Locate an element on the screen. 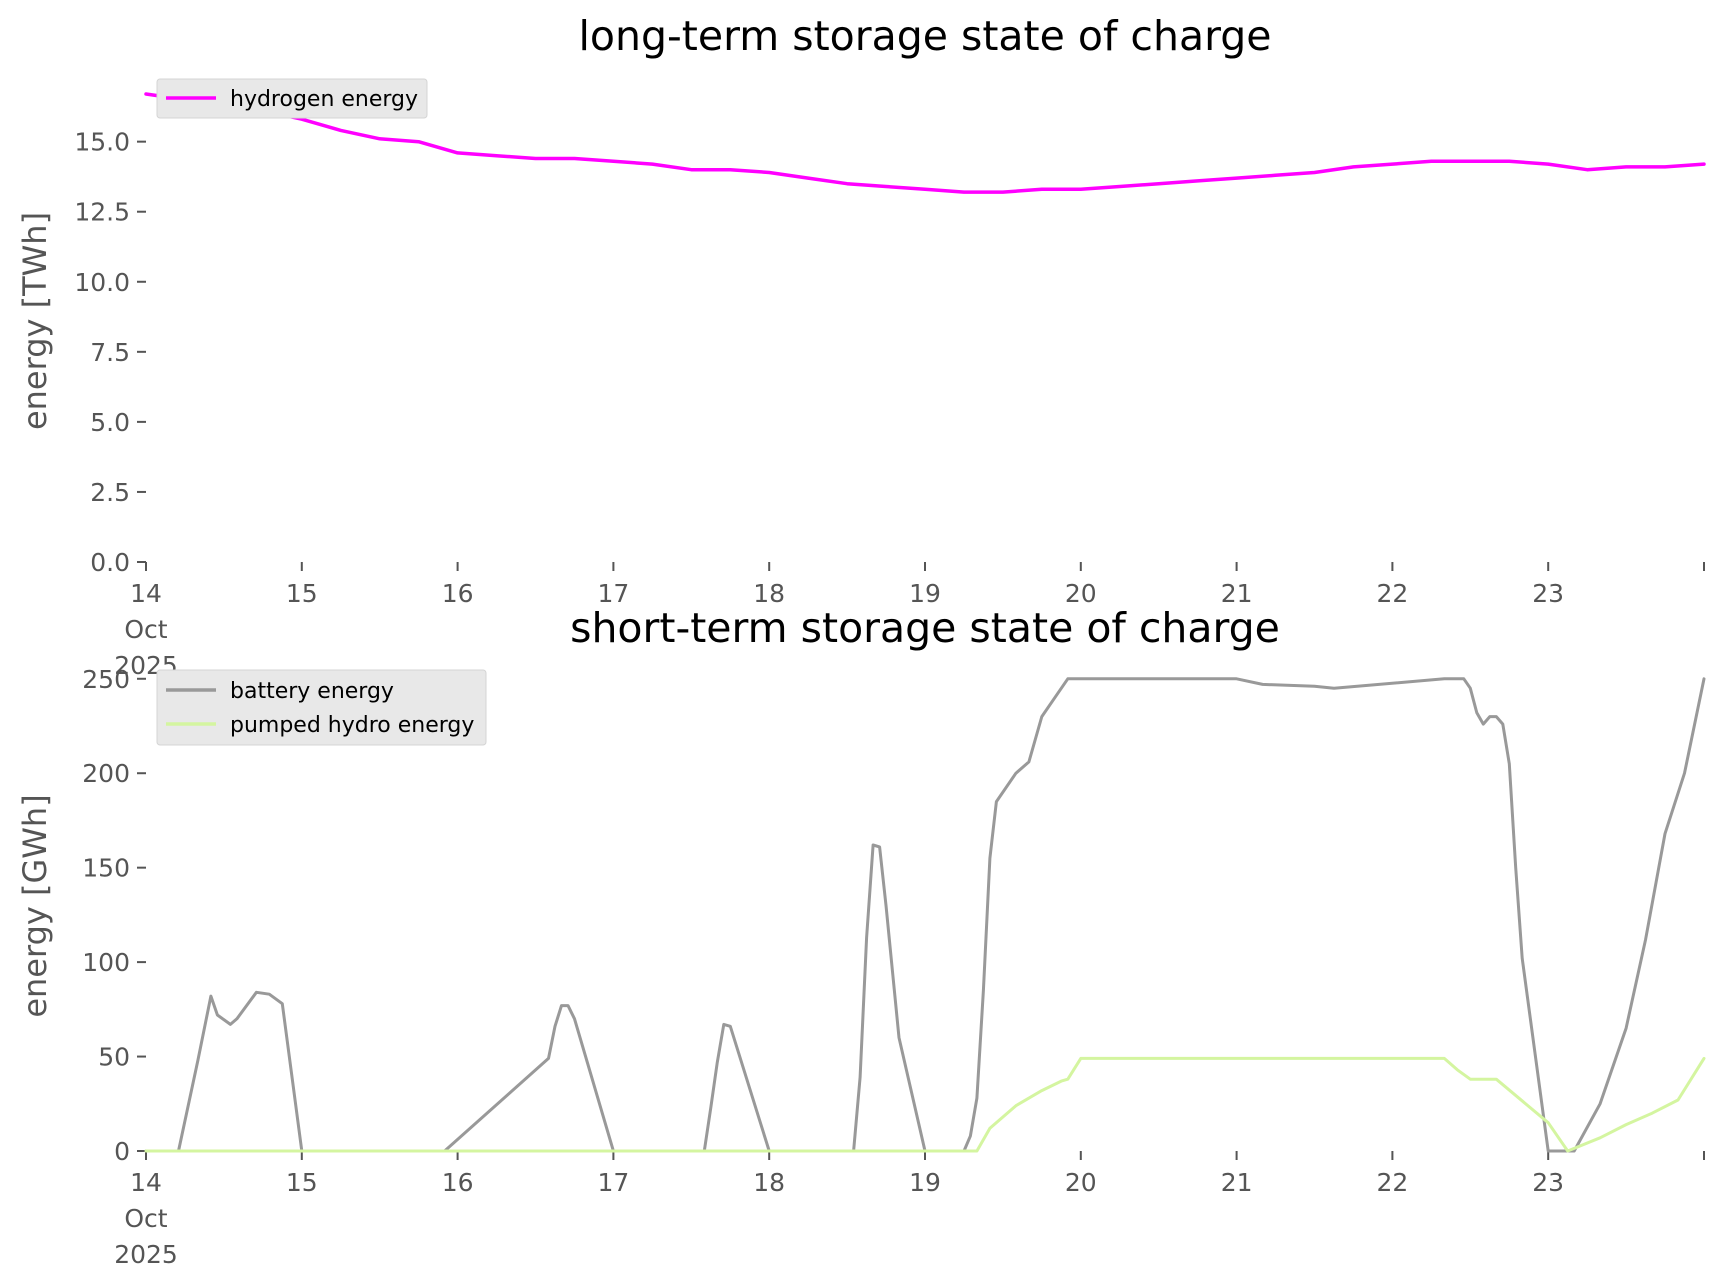 Image resolution: width=1715 pixels, height=1277 pixels. legend: battery energy pumped hydro energy is located at coordinates (321, 707).